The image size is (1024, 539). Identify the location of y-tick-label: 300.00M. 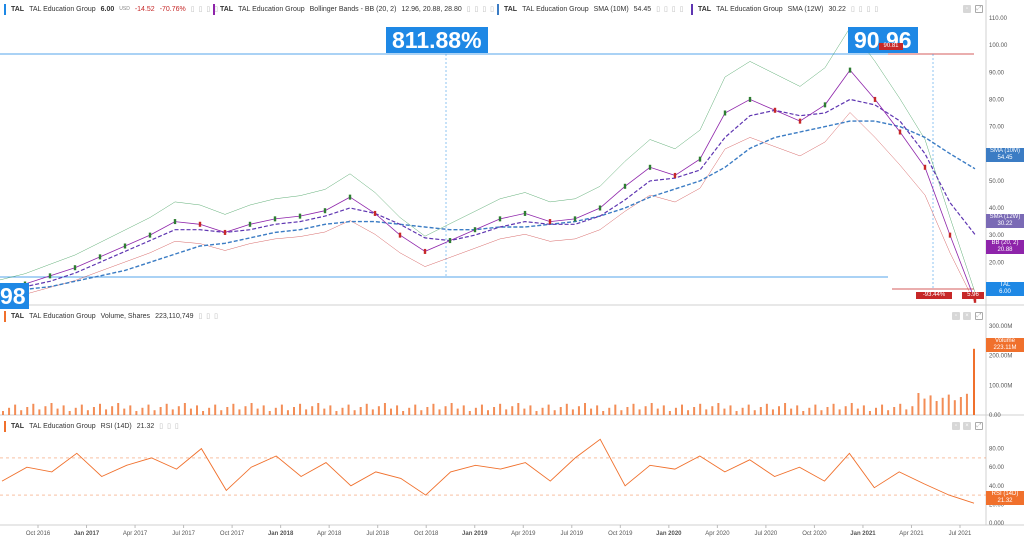
(1000, 327).